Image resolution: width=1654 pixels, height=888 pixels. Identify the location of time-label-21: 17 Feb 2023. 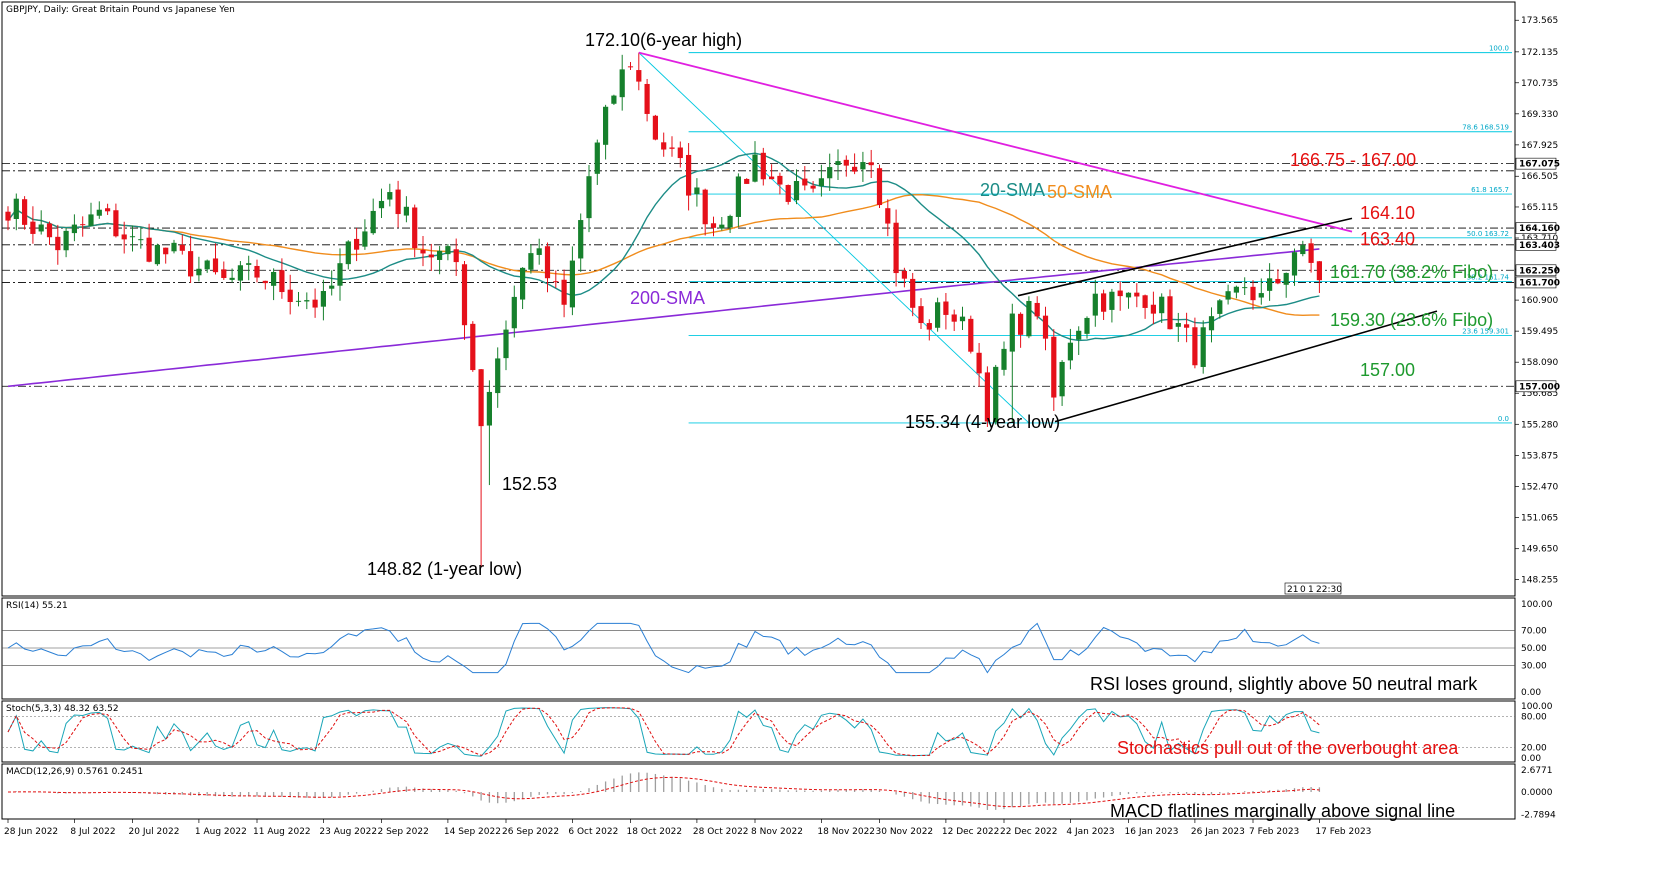
(1343, 832).